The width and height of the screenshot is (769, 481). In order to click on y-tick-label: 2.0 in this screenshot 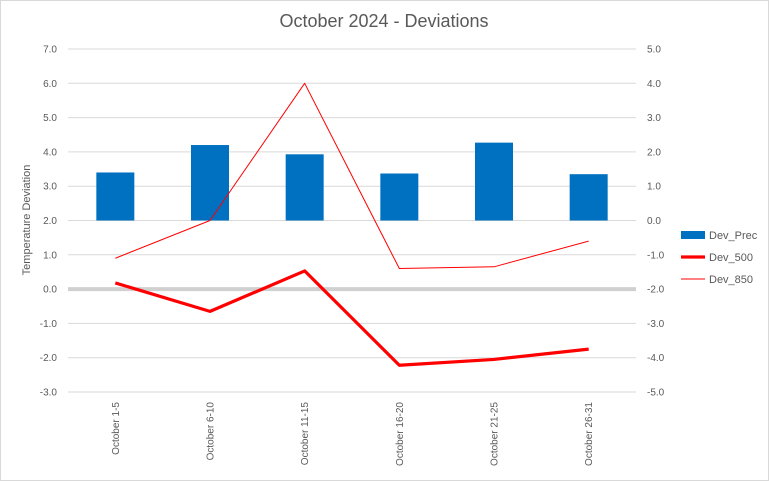, I will do `click(50, 221)`.